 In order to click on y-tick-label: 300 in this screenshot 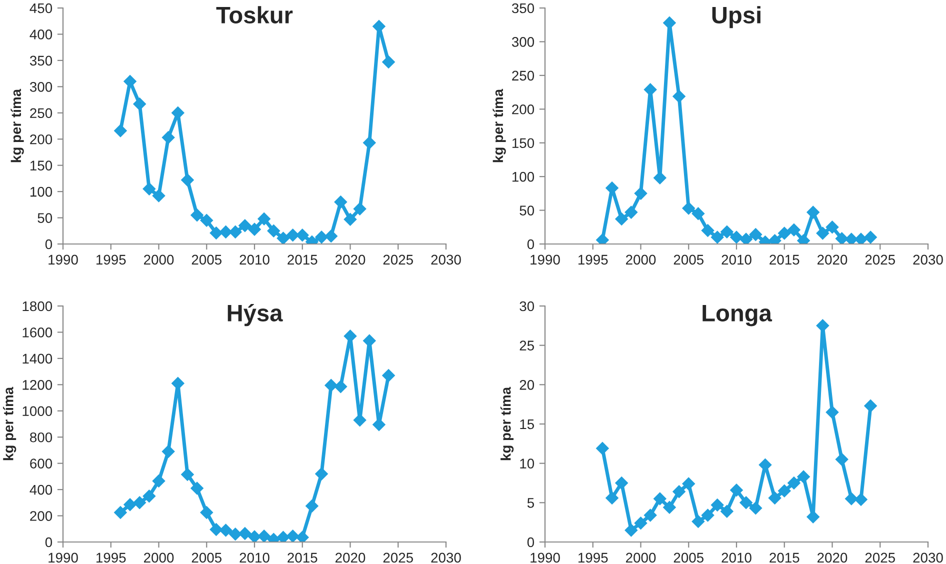, I will do `click(523, 42)`.